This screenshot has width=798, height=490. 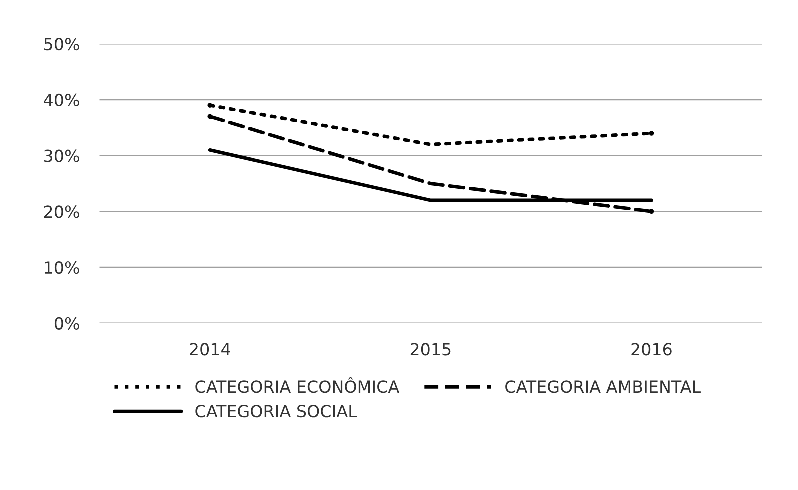 I want to click on y-tick-label: 0%, so click(x=67, y=323).